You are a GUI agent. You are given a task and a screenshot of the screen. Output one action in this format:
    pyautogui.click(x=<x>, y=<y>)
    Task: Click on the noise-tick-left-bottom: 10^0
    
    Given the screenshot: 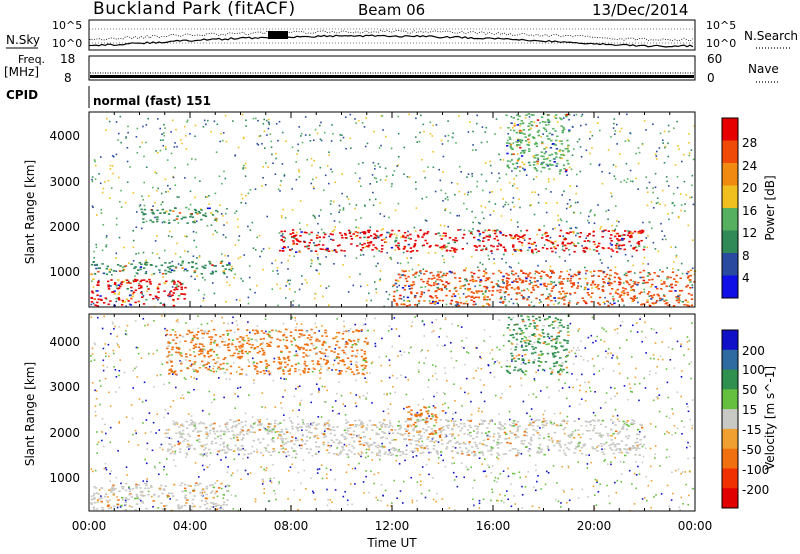 What is the action you would take?
    pyautogui.click(x=67, y=43)
    